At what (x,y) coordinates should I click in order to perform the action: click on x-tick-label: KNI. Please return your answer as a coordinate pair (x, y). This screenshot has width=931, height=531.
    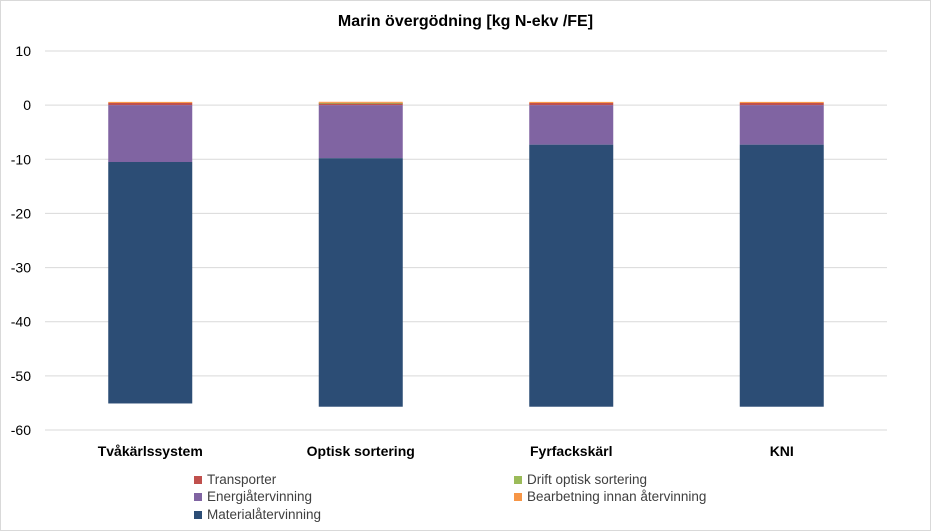
    Looking at the image, I should click on (782, 451).